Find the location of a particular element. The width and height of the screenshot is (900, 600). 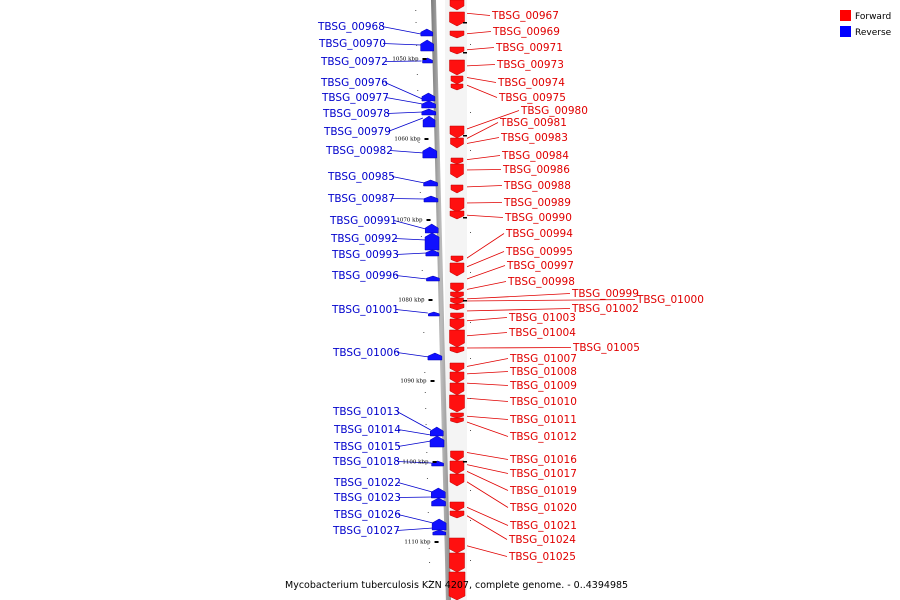

forward-gene-label: TBSG_00967 is located at coordinates (525, 16).